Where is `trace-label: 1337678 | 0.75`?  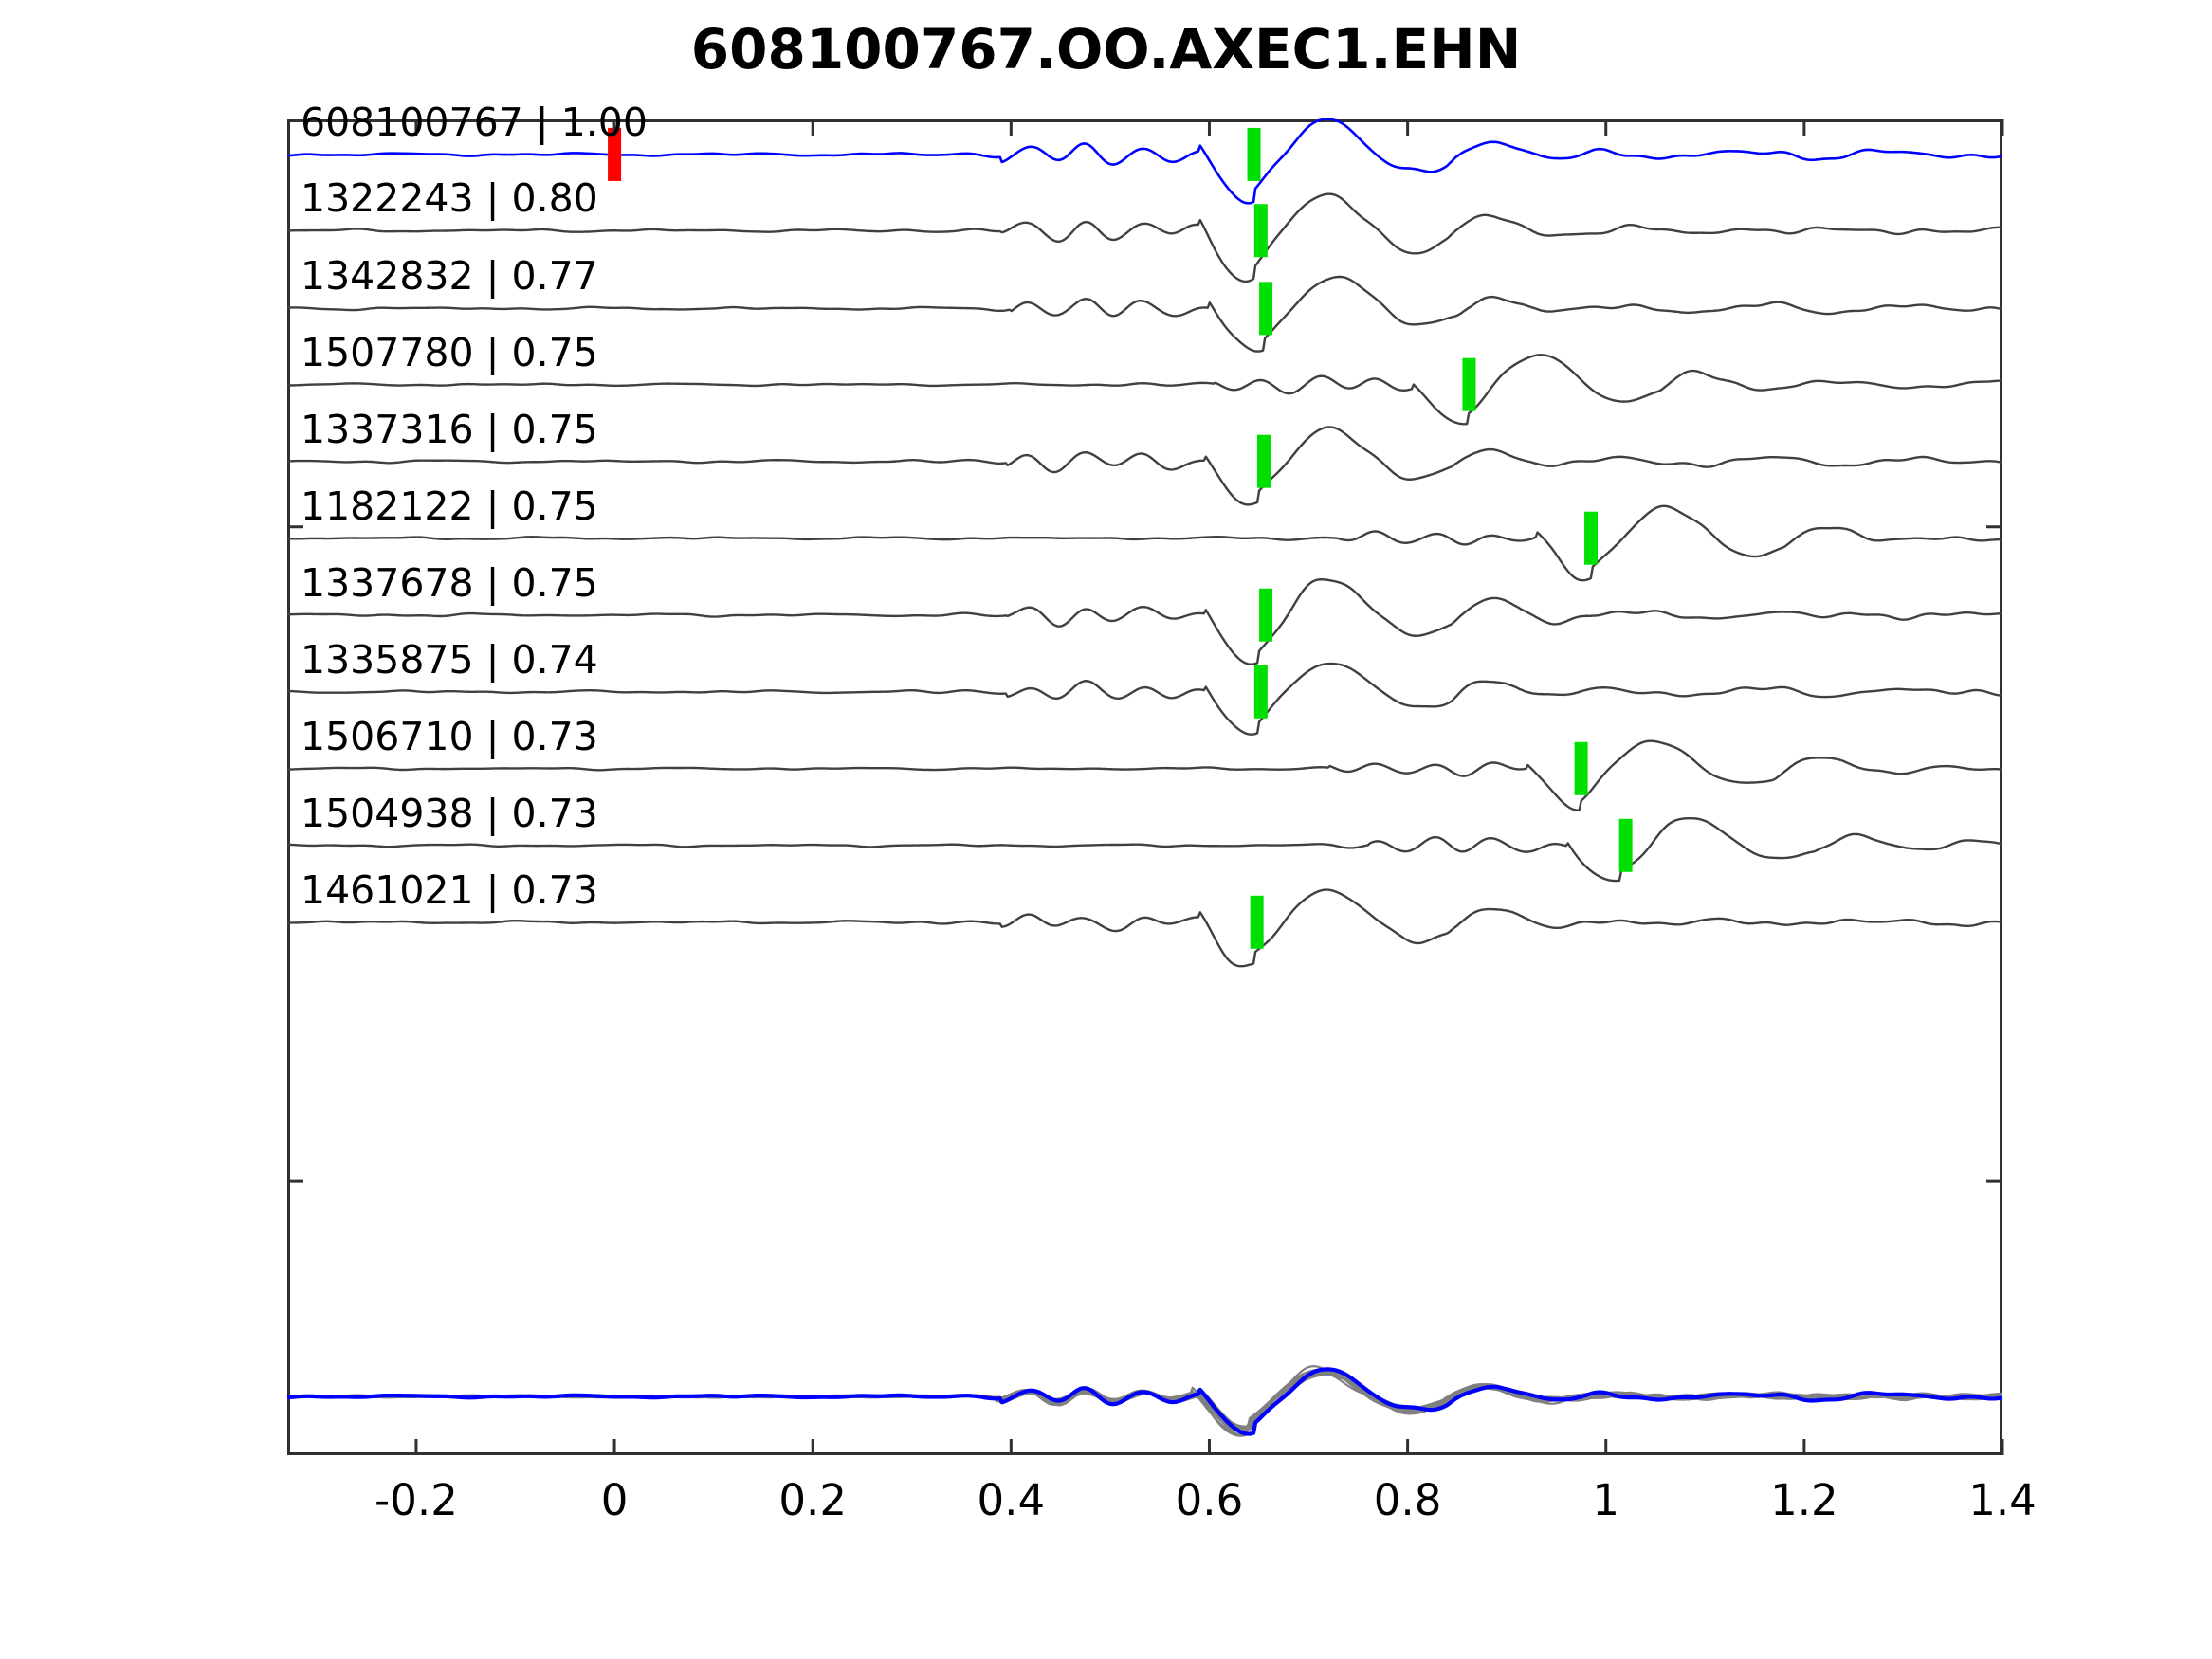 trace-label: 1337678 | 0.75 is located at coordinates (449, 582).